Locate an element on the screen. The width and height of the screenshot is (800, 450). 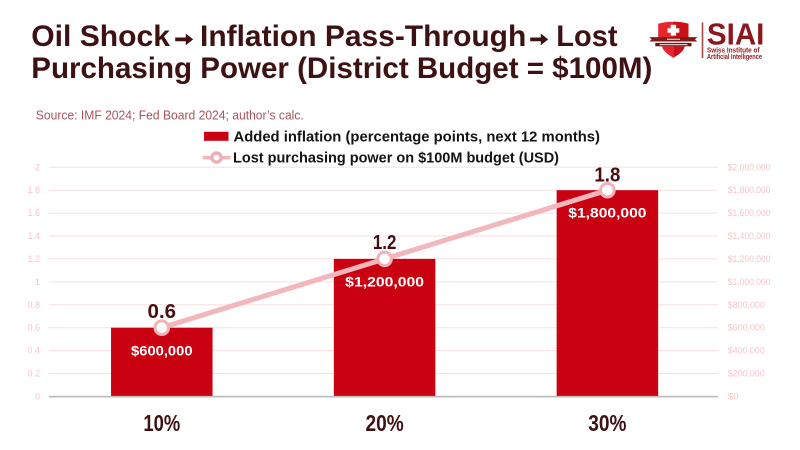
svg-text: 1 is located at coordinates (37, 282).